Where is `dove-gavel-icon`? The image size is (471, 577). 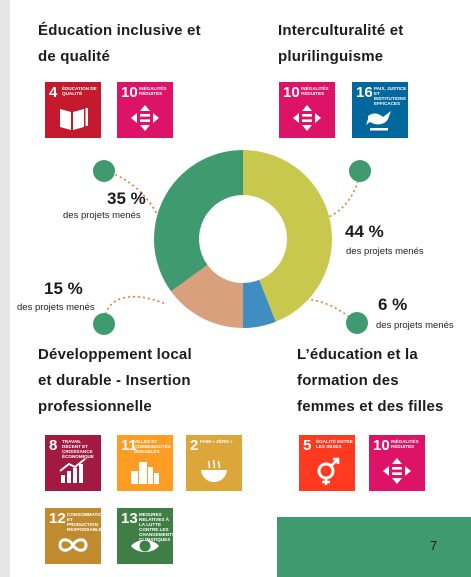
dove-gavel-icon is located at coordinates (378, 121).